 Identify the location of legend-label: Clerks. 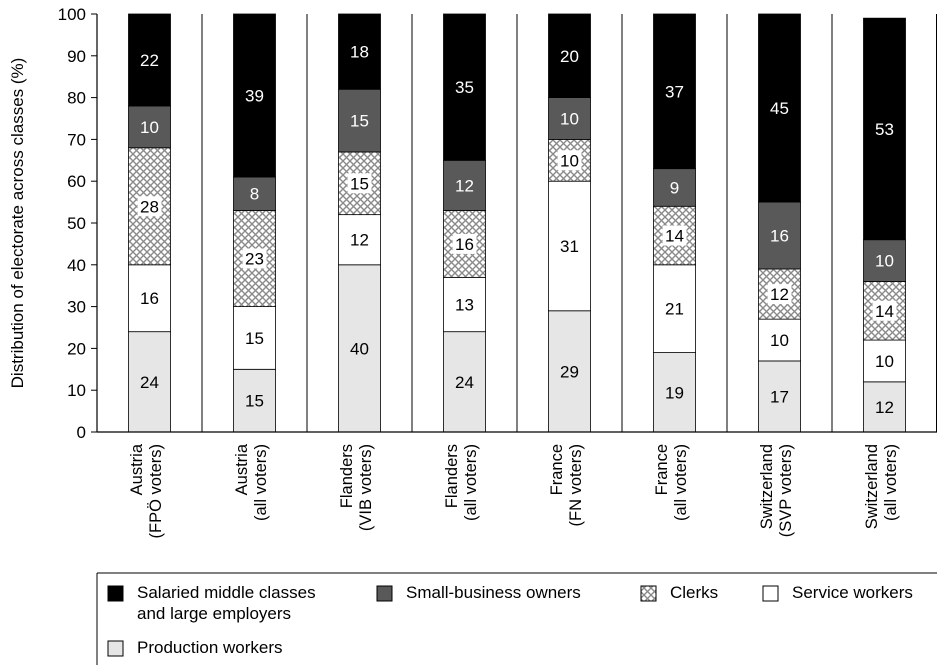
(694, 592).